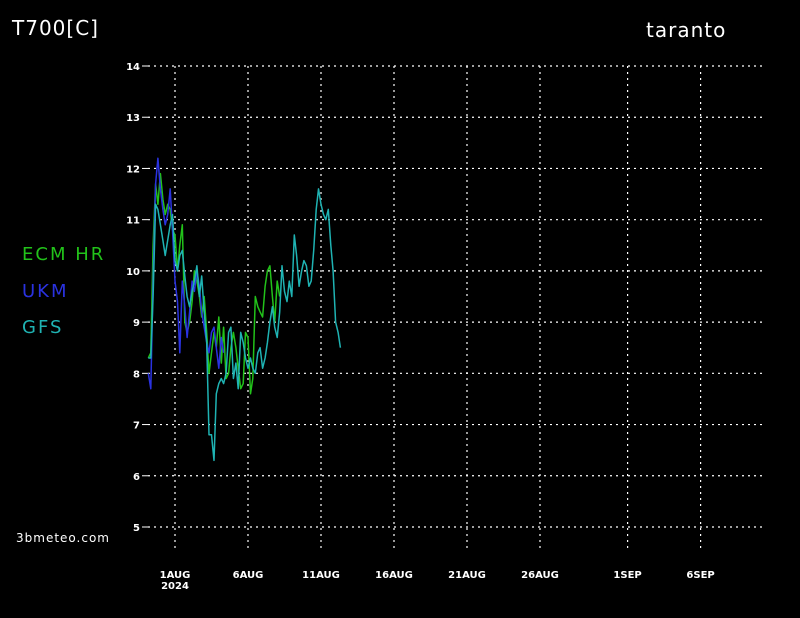 The height and width of the screenshot is (618, 800). What do you see at coordinates (43, 327) in the screenshot?
I see `legend-entry-gfs: GFS` at bounding box center [43, 327].